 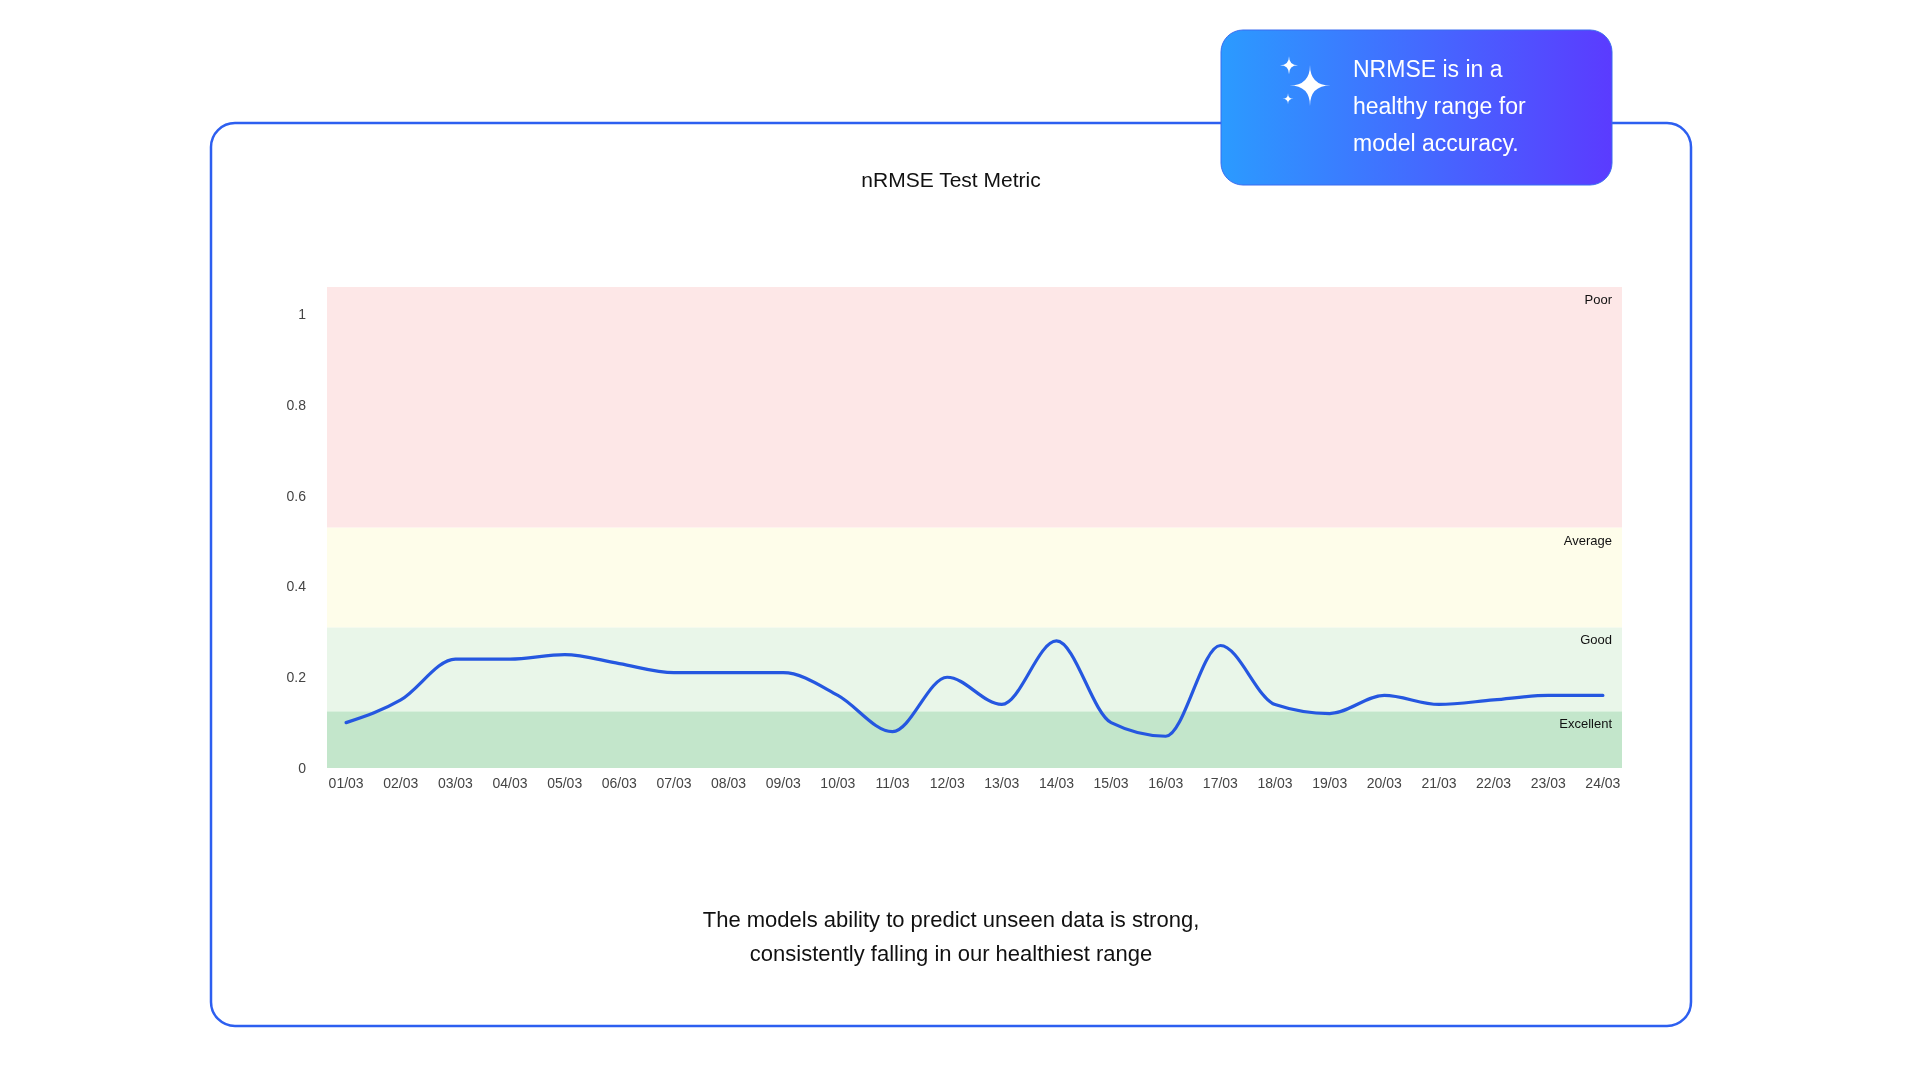 I want to click on band-label: Excellent, so click(x=1586, y=723).